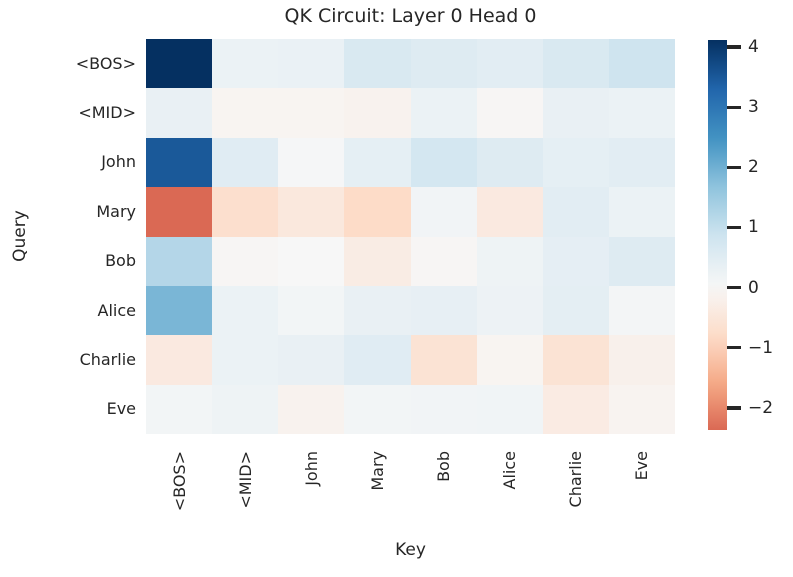  Describe the element at coordinates (105, 63) in the screenshot. I see `y-tick-label: <BOS>` at that location.